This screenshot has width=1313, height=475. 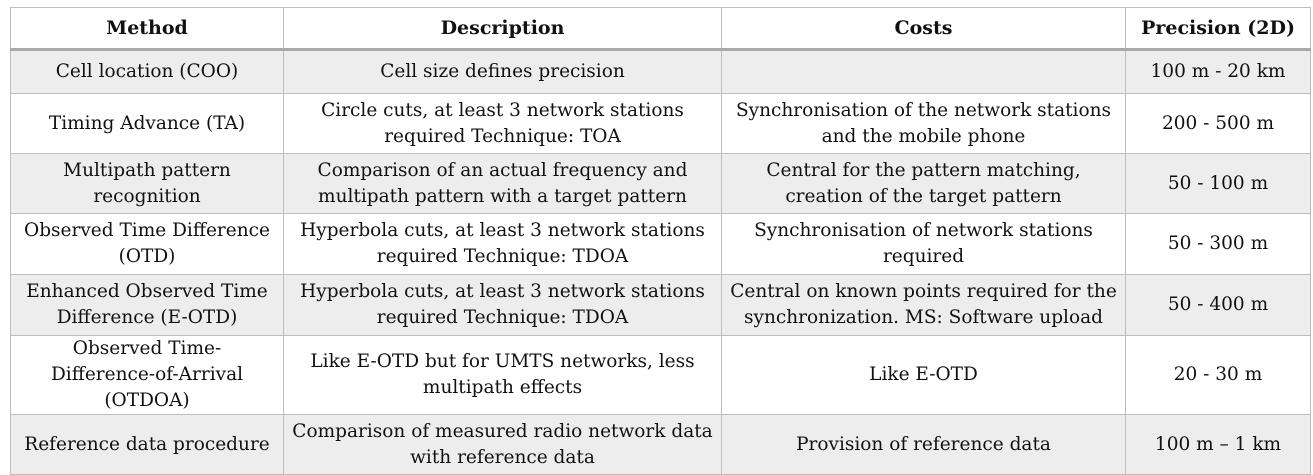 What do you see at coordinates (147, 444) in the screenshot?
I see `cell-method: Reference data procedure` at bounding box center [147, 444].